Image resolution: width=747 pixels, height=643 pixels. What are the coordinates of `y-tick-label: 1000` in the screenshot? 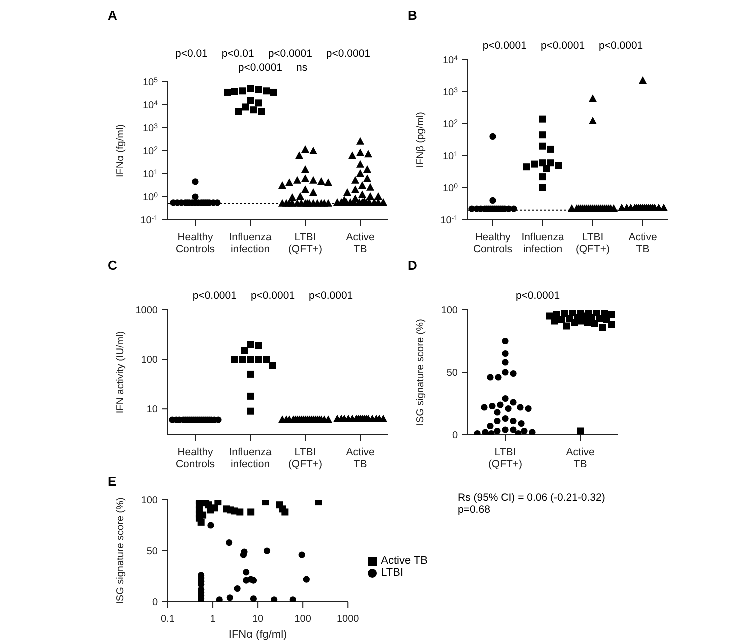 It's located at (147, 311).